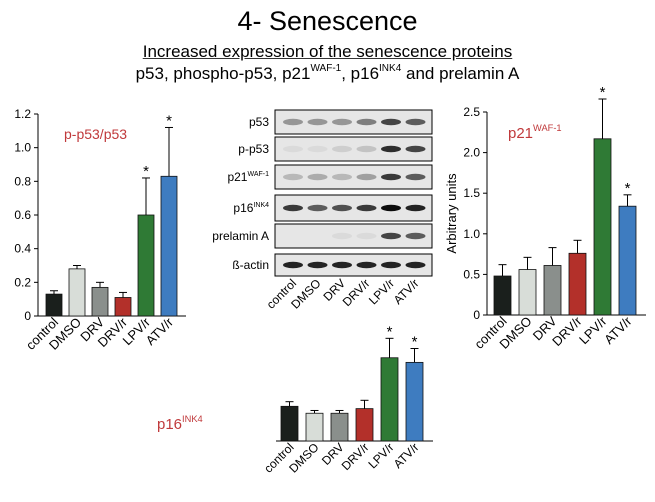  I want to click on blot-row-label: prelamin A, so click(240, 236).